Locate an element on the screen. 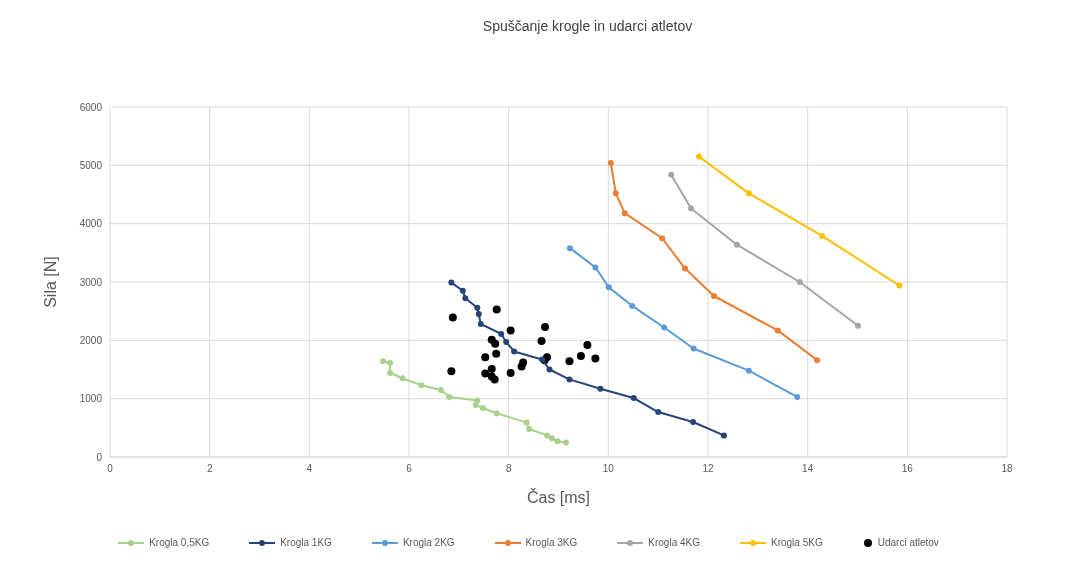 The width and height of the screenshot is (1085, 586). x-tick-label: 8 is located at coordinates (508, 469).